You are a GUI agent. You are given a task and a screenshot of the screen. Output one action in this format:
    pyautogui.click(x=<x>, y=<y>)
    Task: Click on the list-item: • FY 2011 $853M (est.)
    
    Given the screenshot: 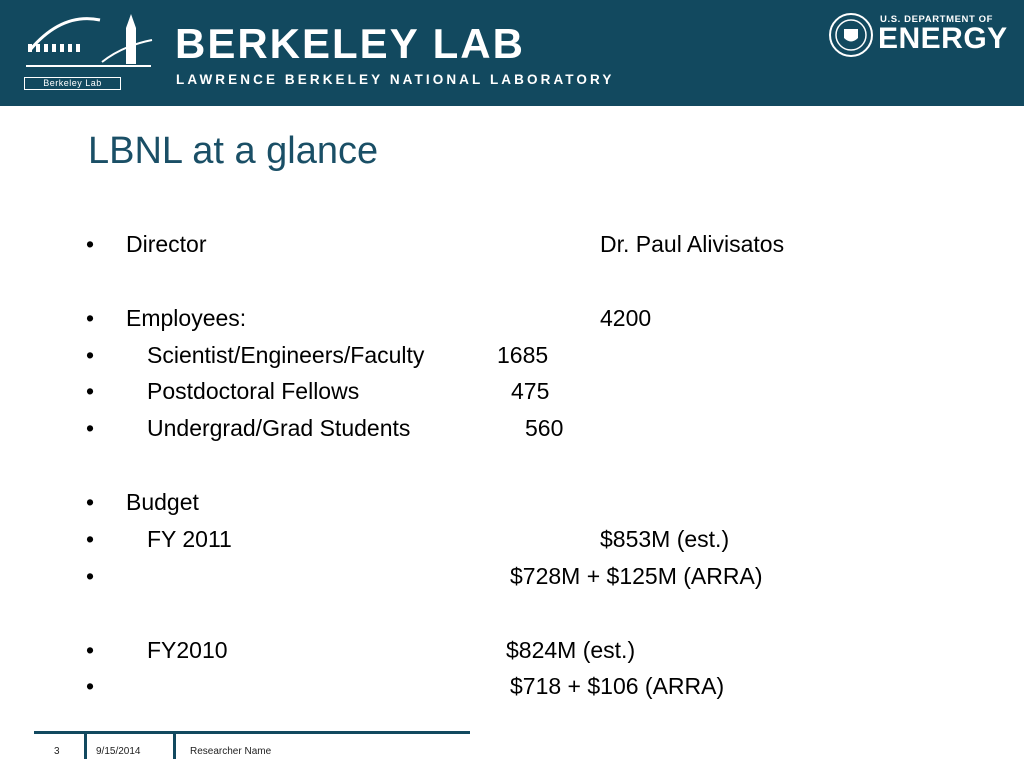 What is the action you would take?
    pyautogui.click(x=512, y=539)
    